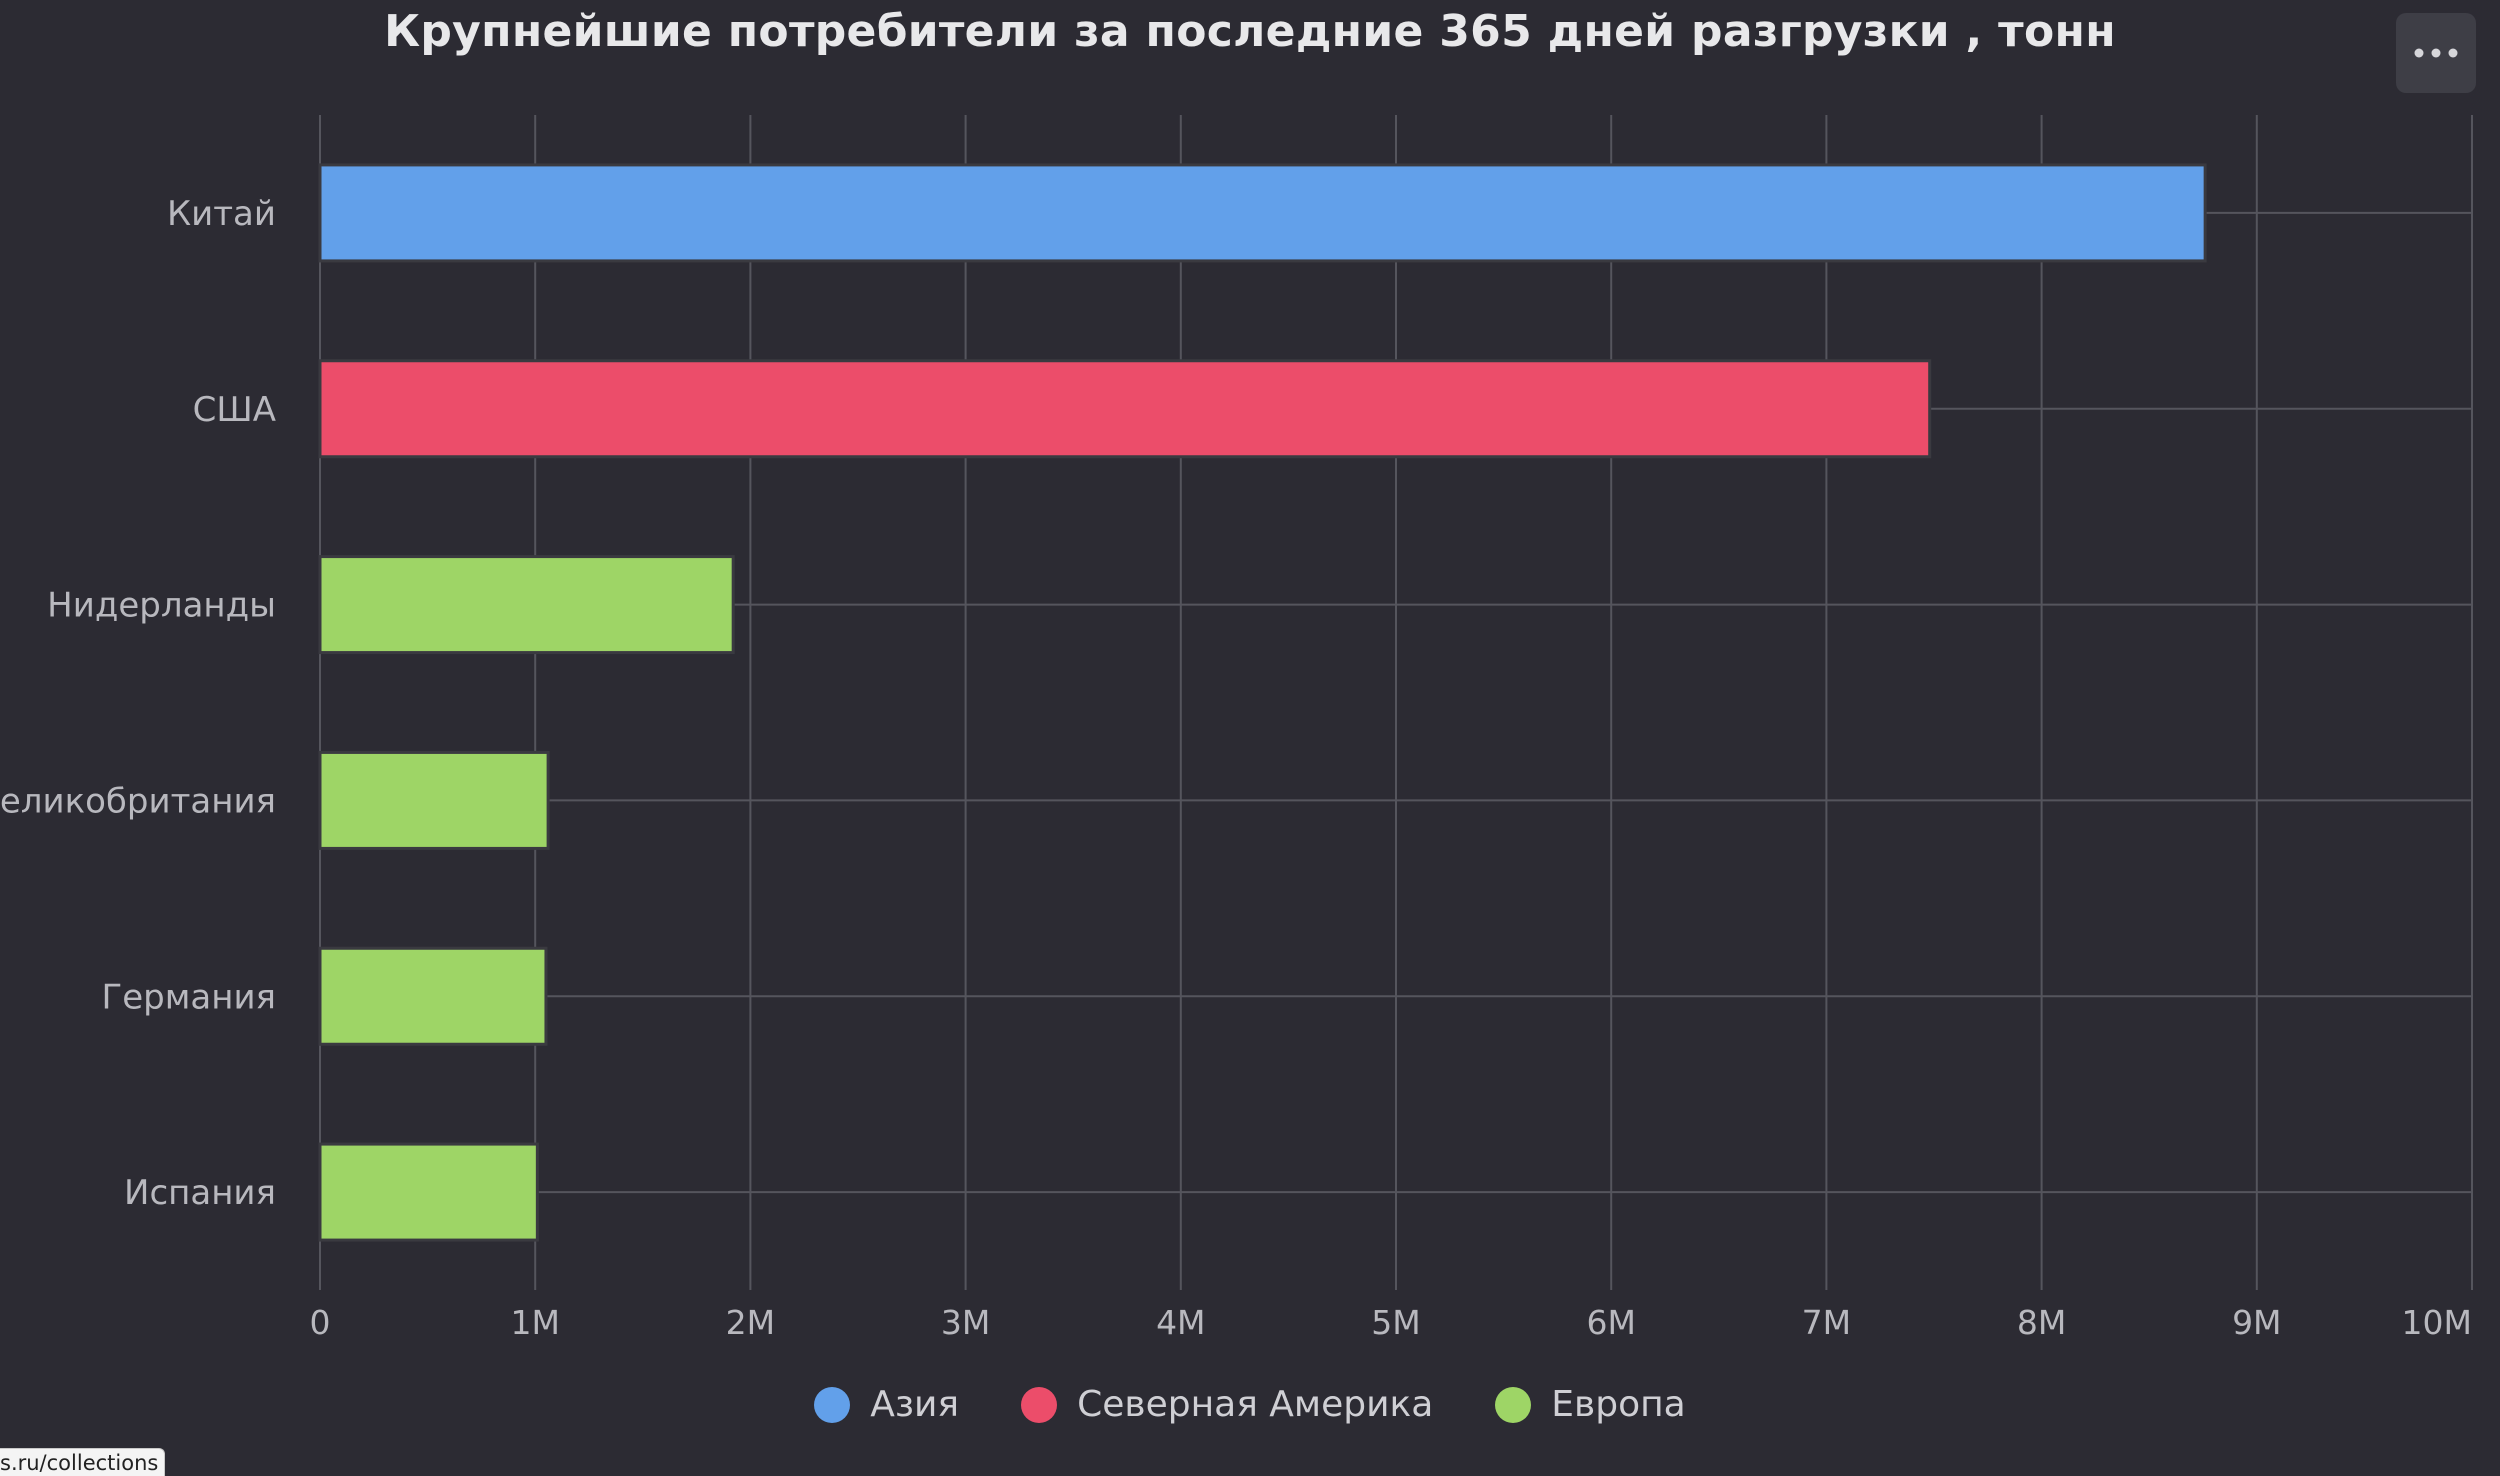  I want to click on x-tick-label-8: 8M, so click(2041, 1322).